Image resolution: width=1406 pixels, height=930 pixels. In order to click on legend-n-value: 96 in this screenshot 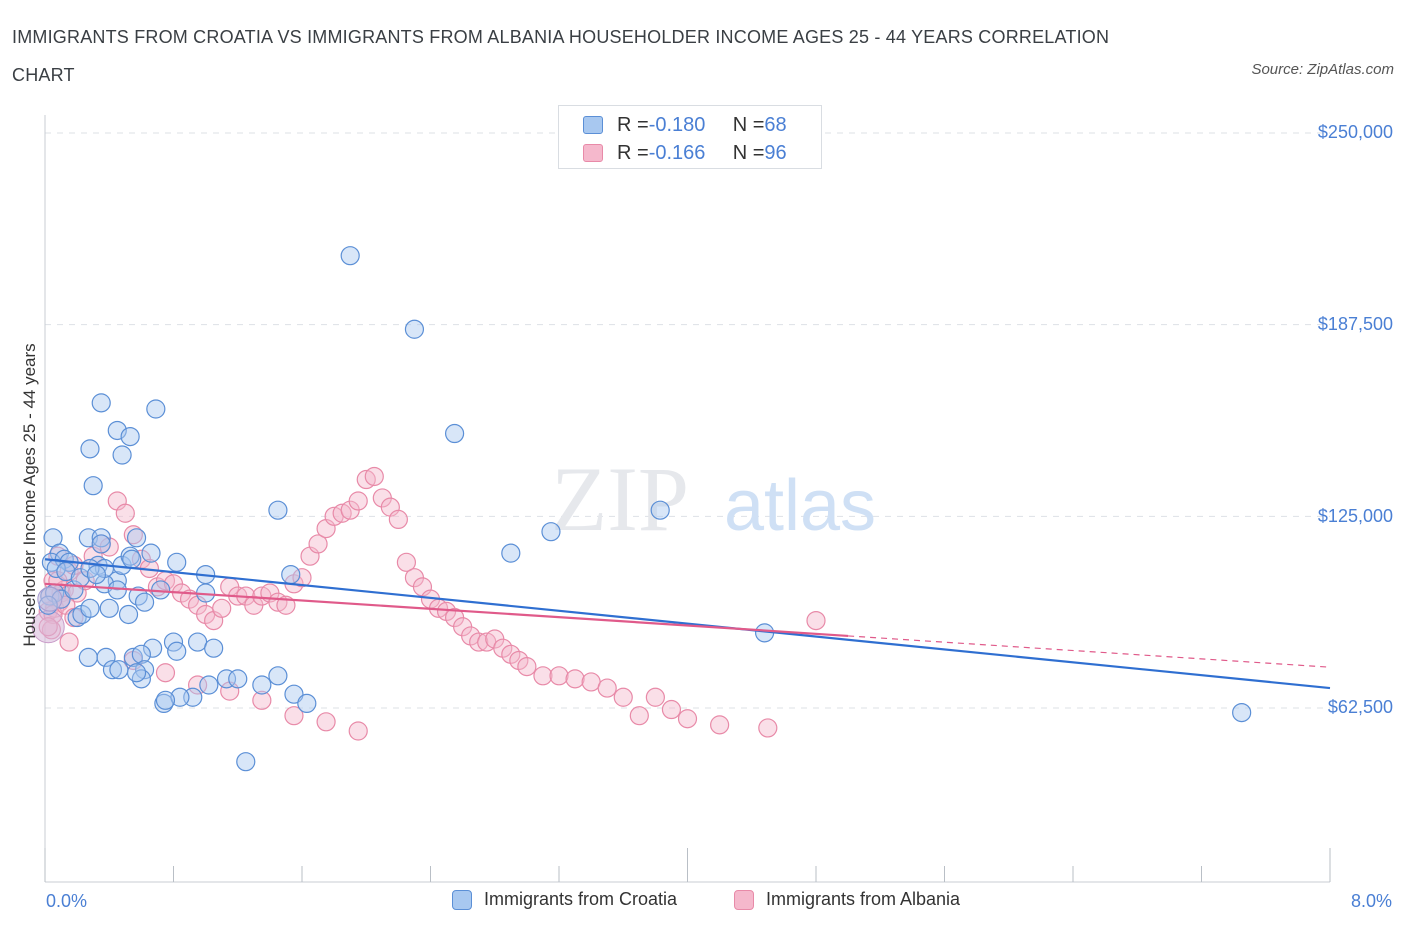, I will do `click(775, 152)`.